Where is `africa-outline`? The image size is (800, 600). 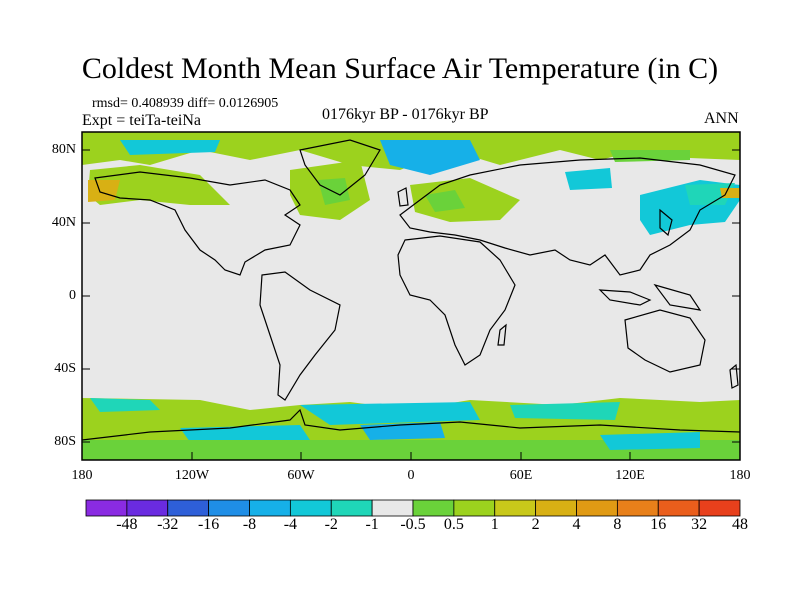 africa-outline is located at coordinates (456, 300).